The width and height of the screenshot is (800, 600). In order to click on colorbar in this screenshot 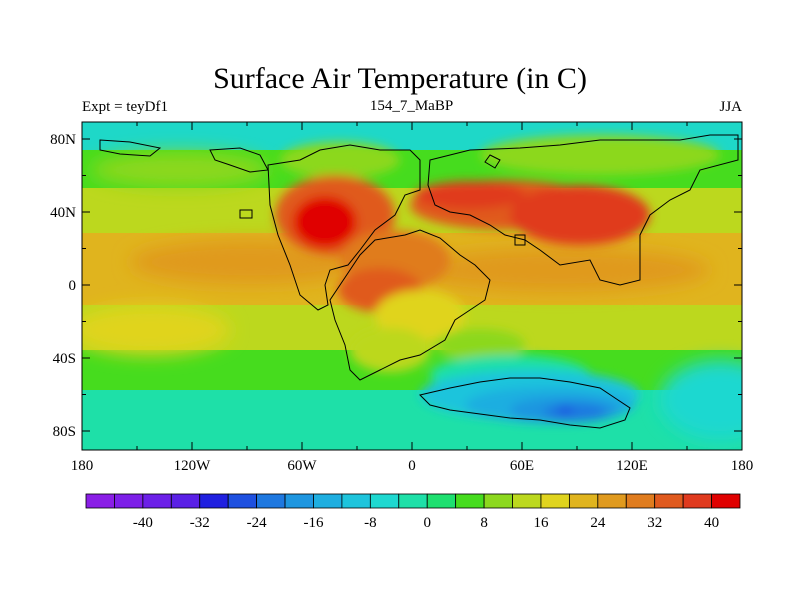, I will do `click(413, 501)`.